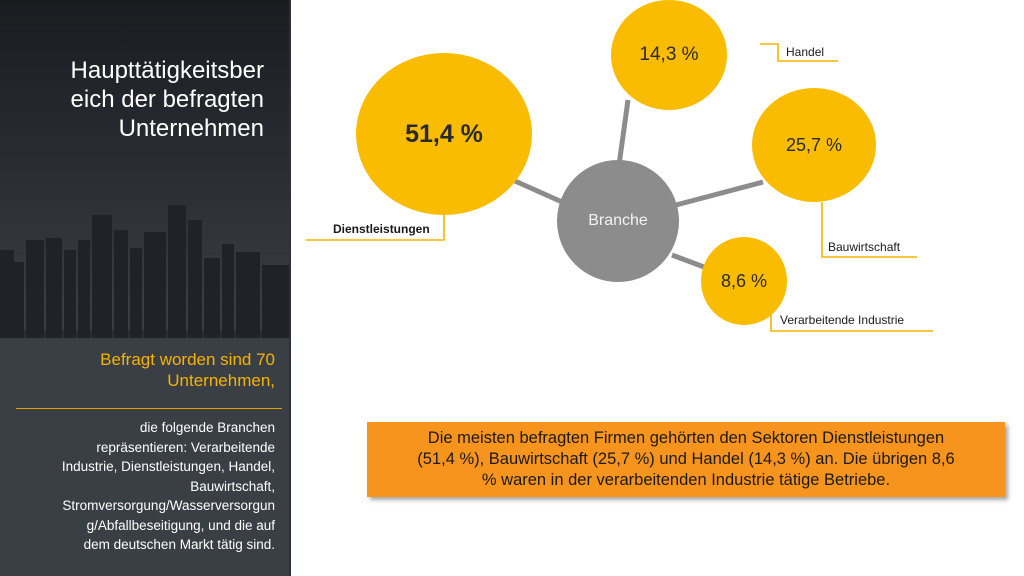  I want to click on sidebar-title-line: Unternehmen, so click(191, 128).